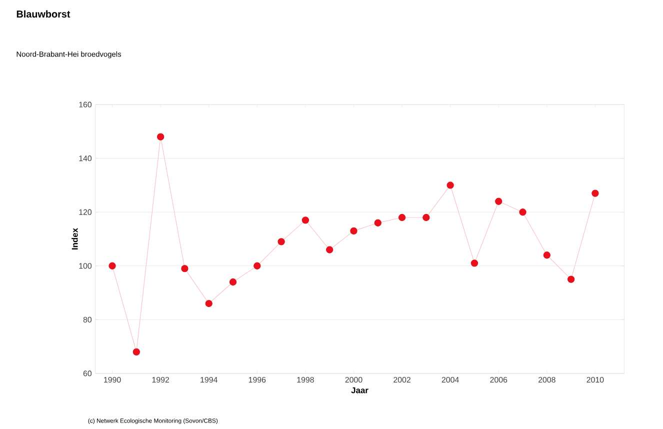 Image resolution: width=663 pixels, height=429 pixels. I want to click on chart-title: Blauwborst, so click(43, 14).